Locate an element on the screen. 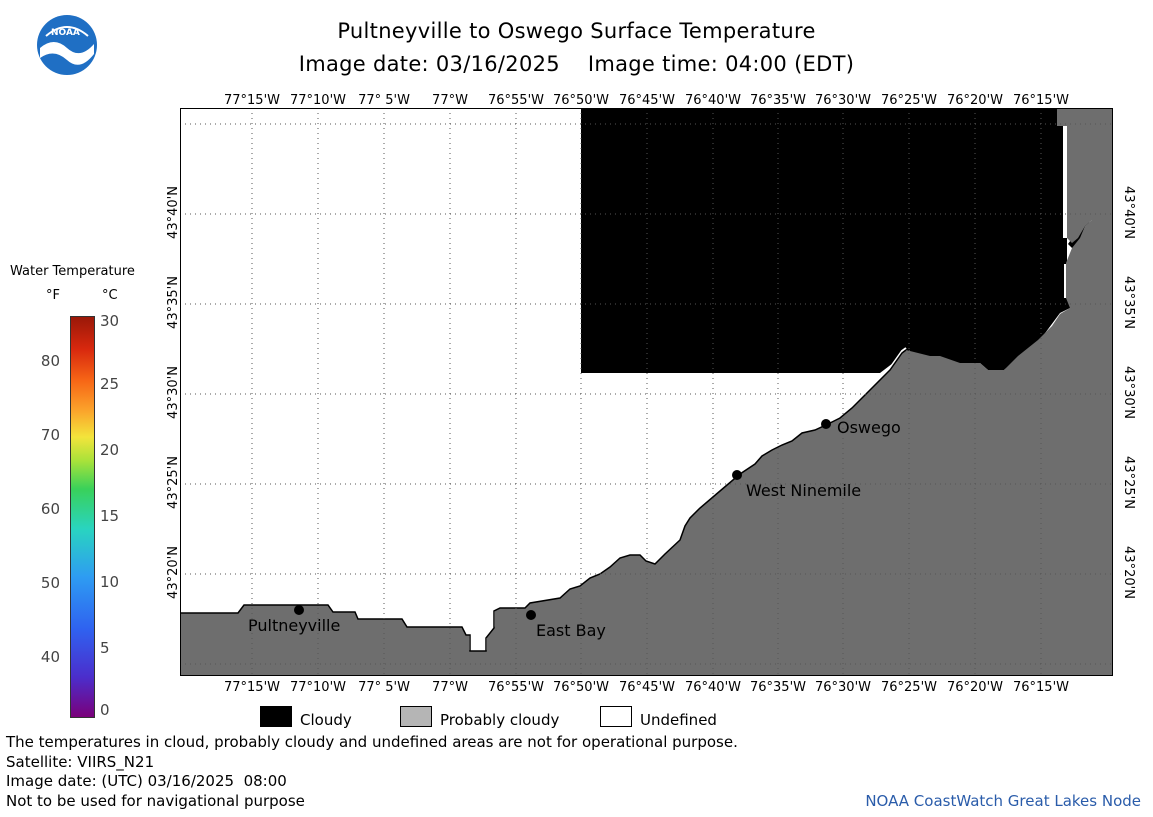 The width and height of the screenshot is (1153, 817). place-marker-east-bay is located at coordinates (531, 615).